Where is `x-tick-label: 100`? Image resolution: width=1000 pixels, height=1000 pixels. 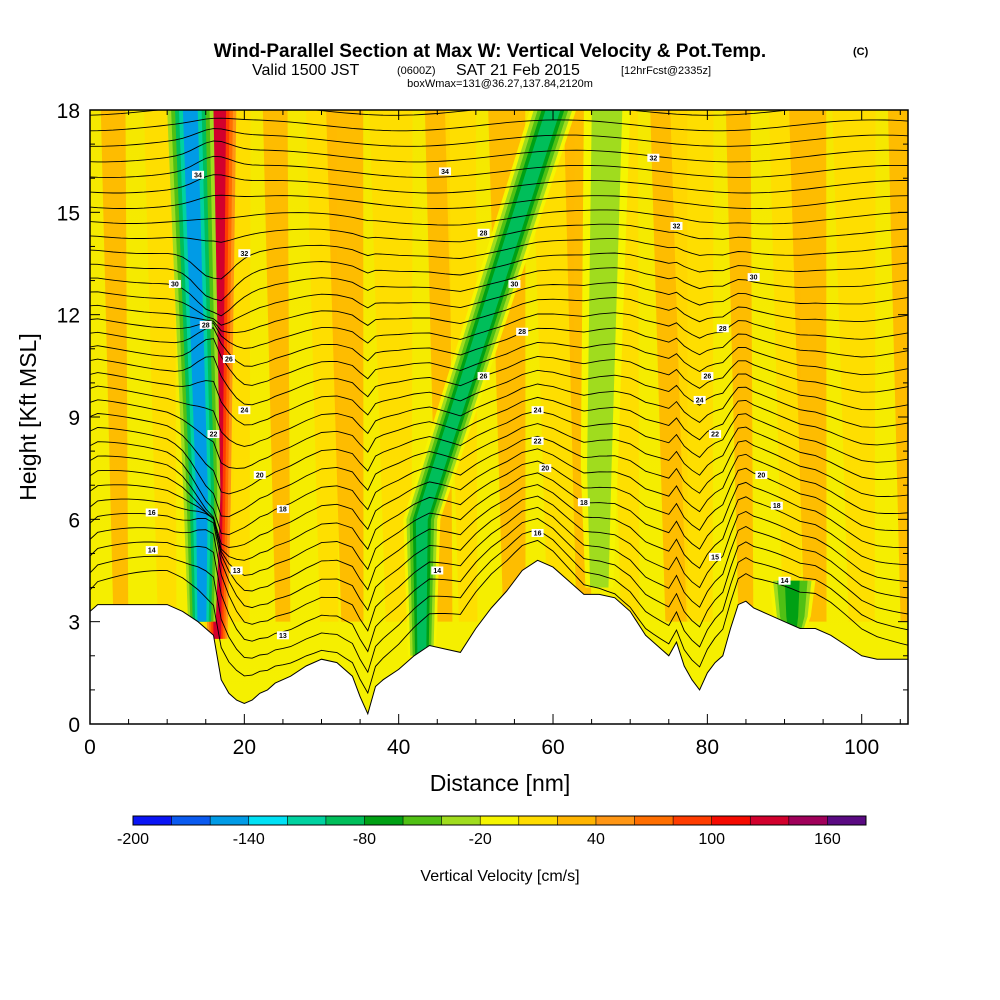 x-tick-label: 100 is located at coordinates (861, 747).